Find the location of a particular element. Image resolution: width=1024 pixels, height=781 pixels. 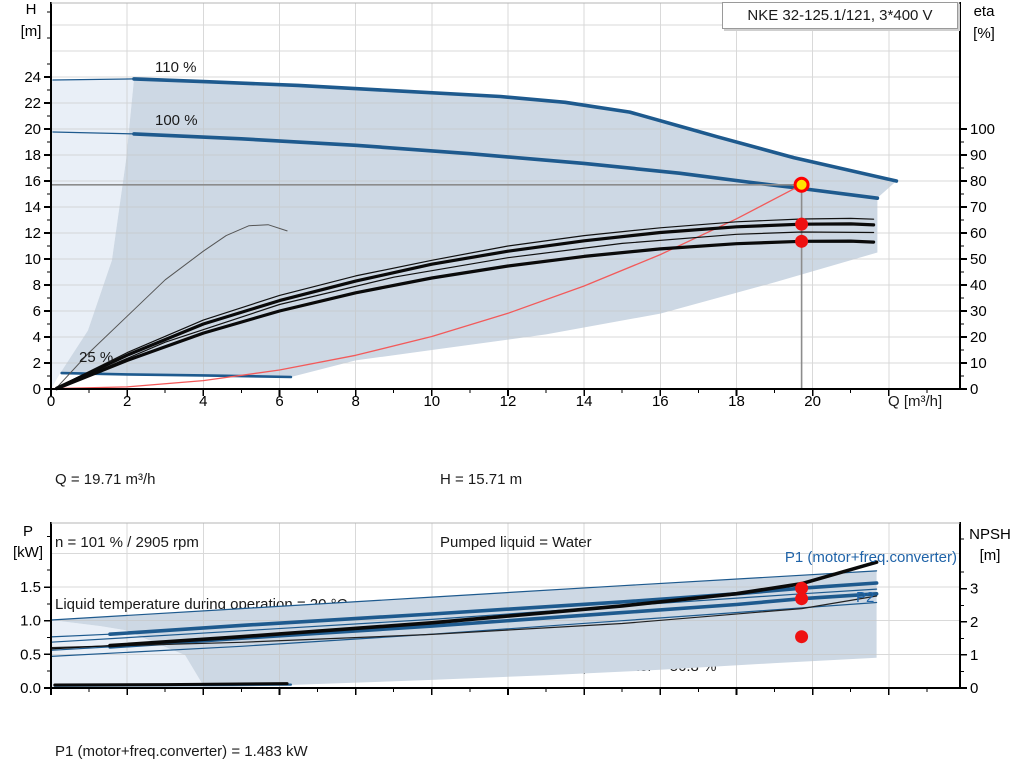

p1-envelope-top-thin is located at coordinates (464, 595).